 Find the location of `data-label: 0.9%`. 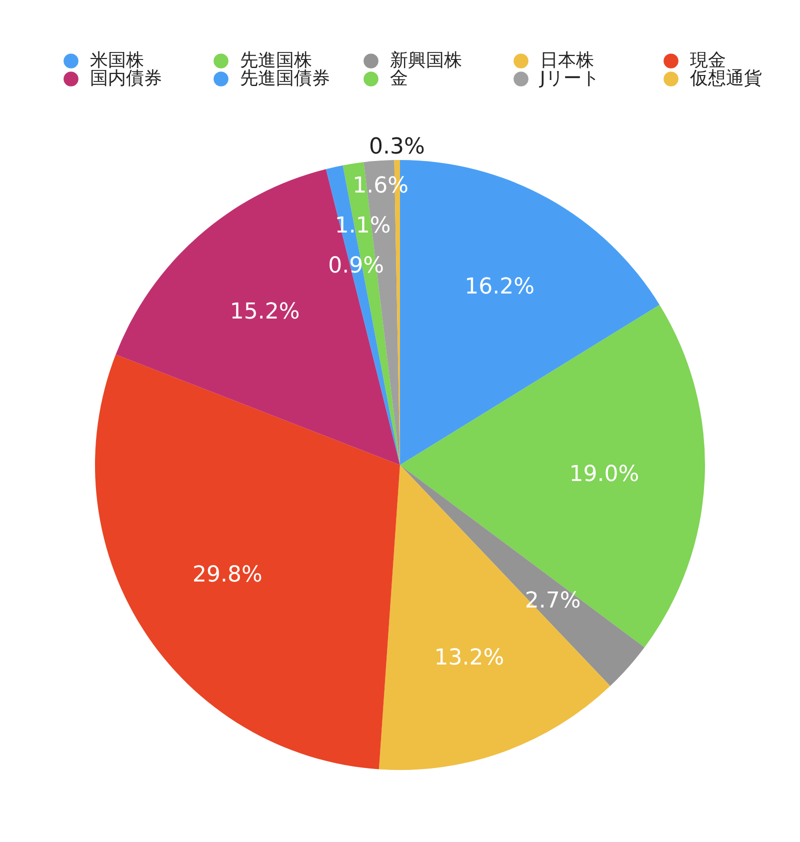

data-label: 0.9% is located at coordinates (356, 265).